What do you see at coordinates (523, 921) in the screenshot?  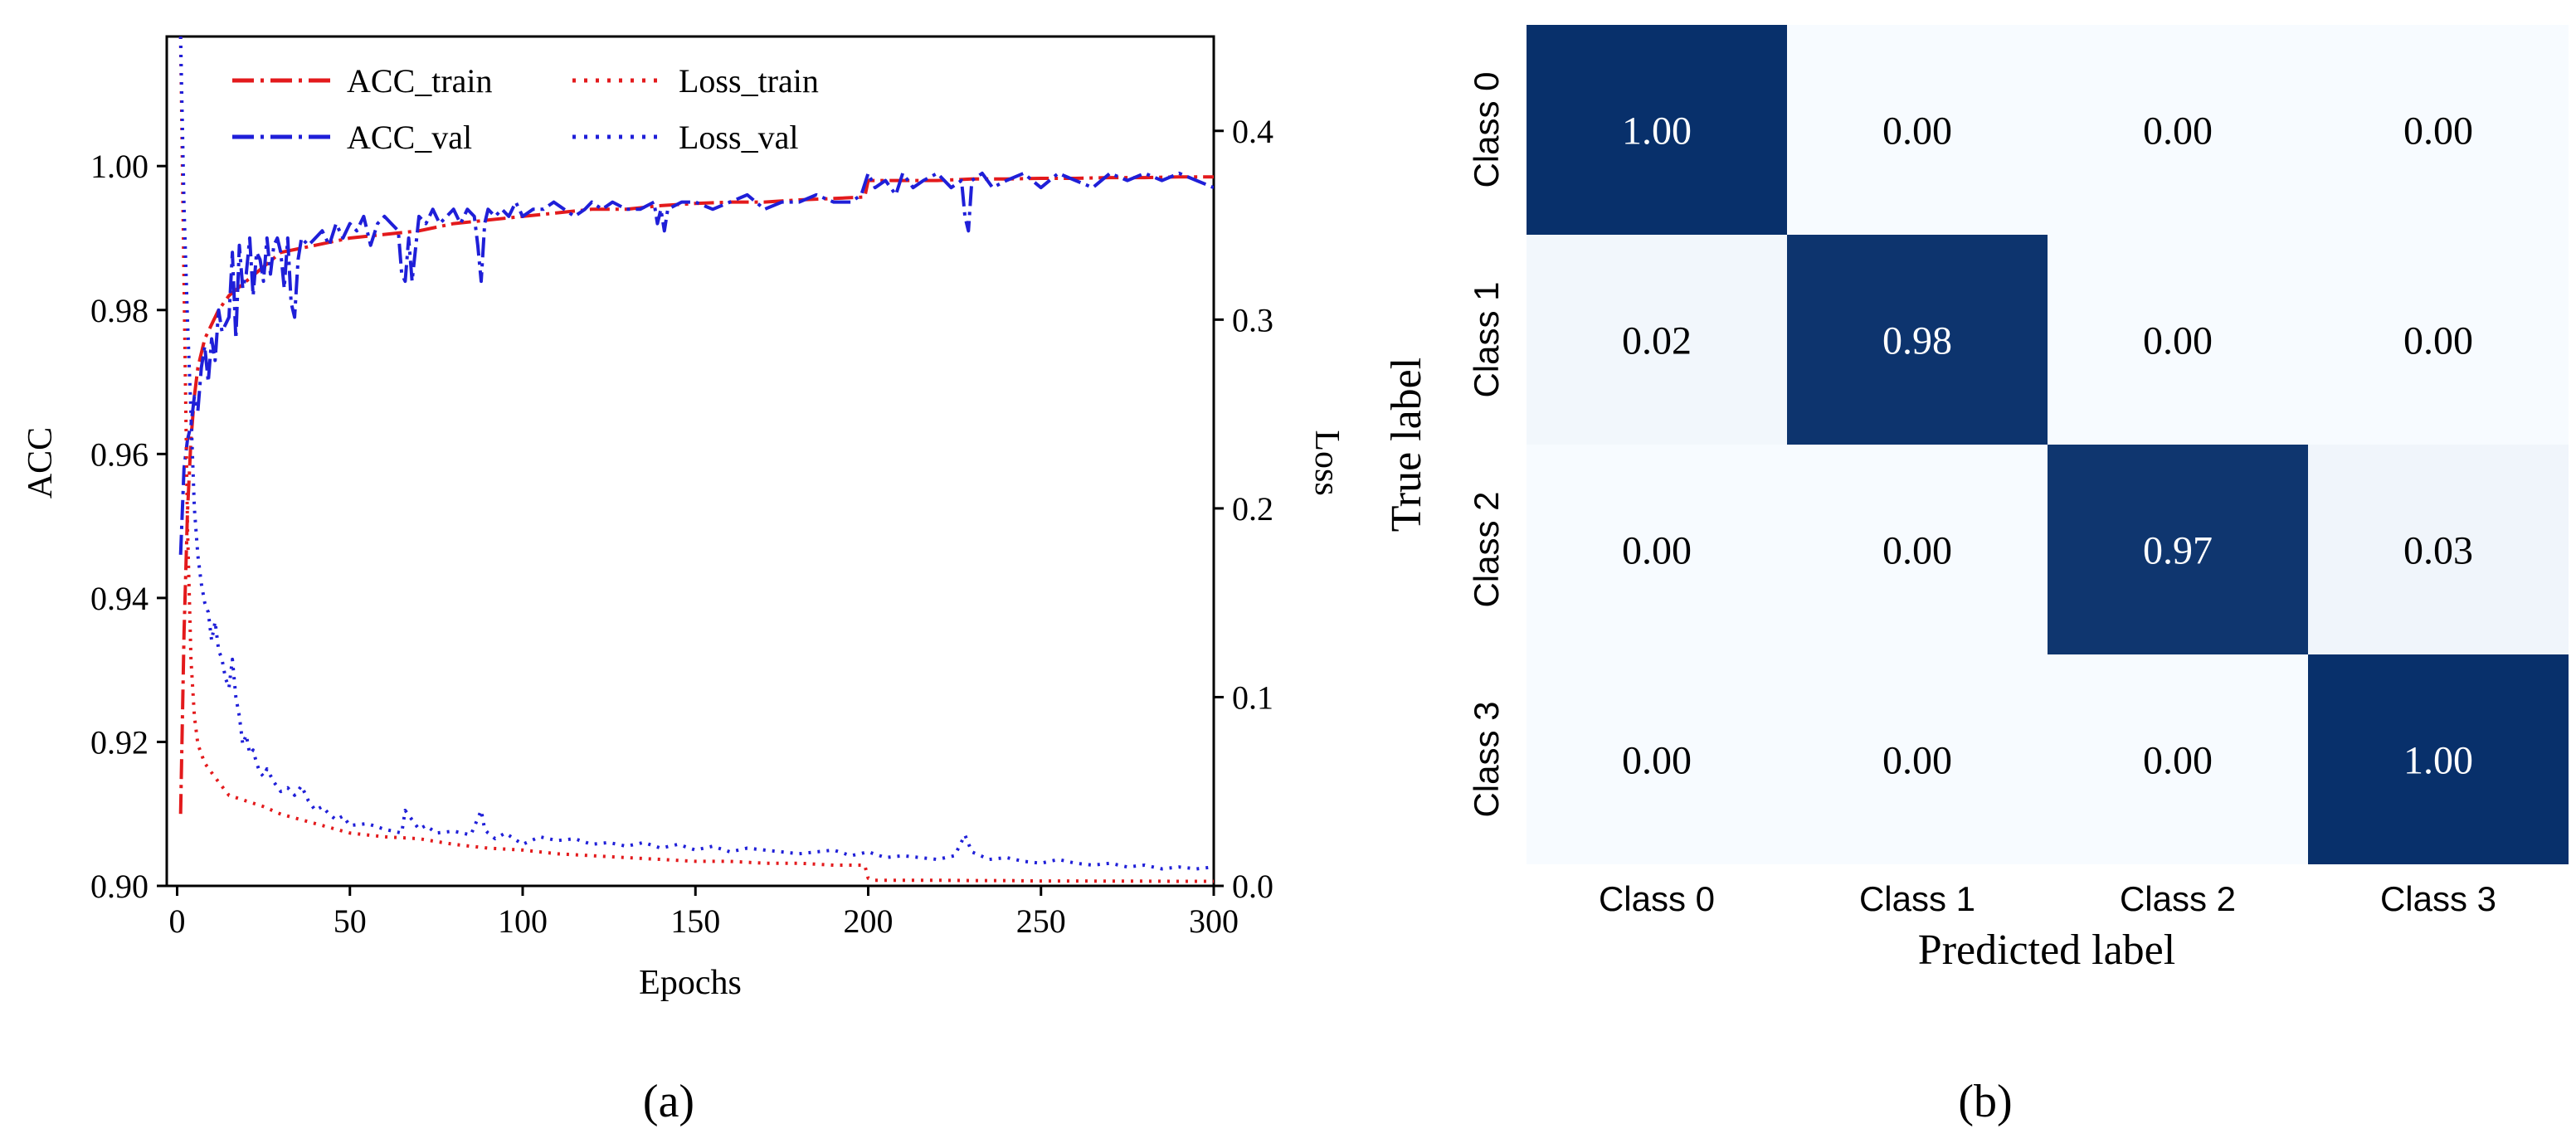 I see `x-tick-label: 100` at bounding box center [523, 921].